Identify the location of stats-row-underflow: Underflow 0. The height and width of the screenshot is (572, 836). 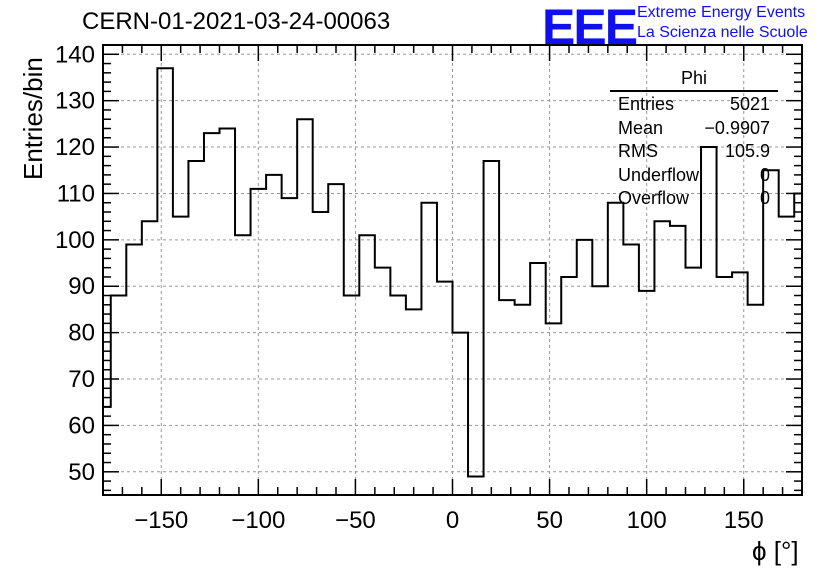
(694, 175).